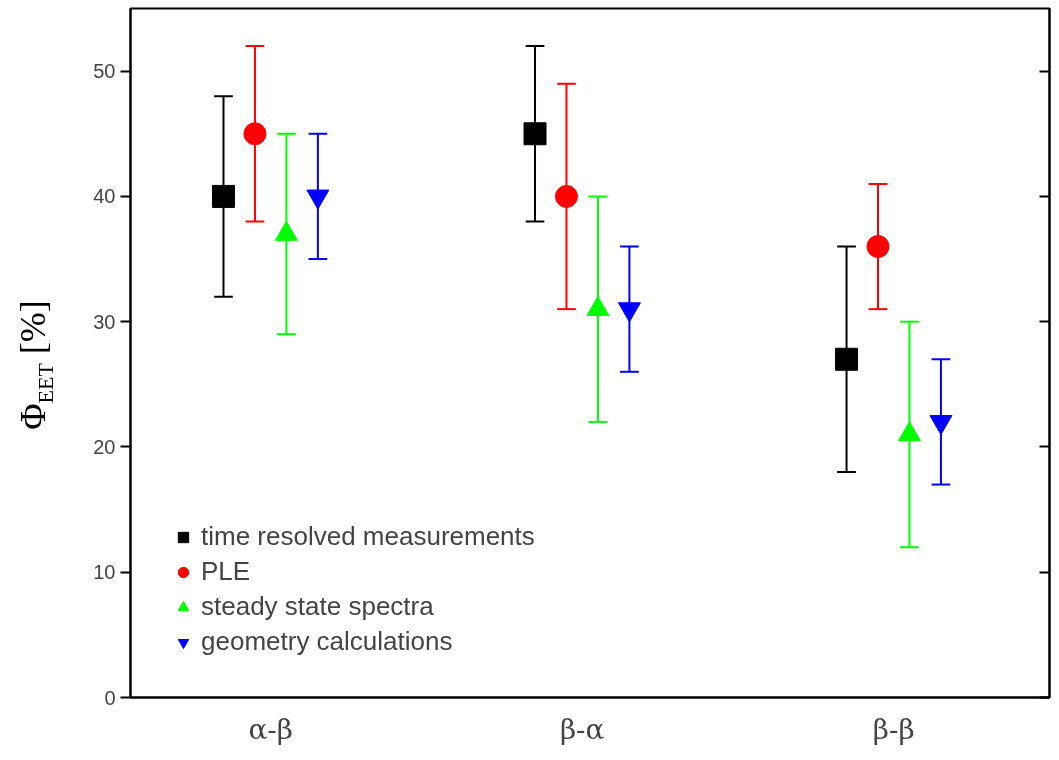 This screenshot has height=760, width=1059. I want to click on x-tick-label: β-β, so click(893, 729).